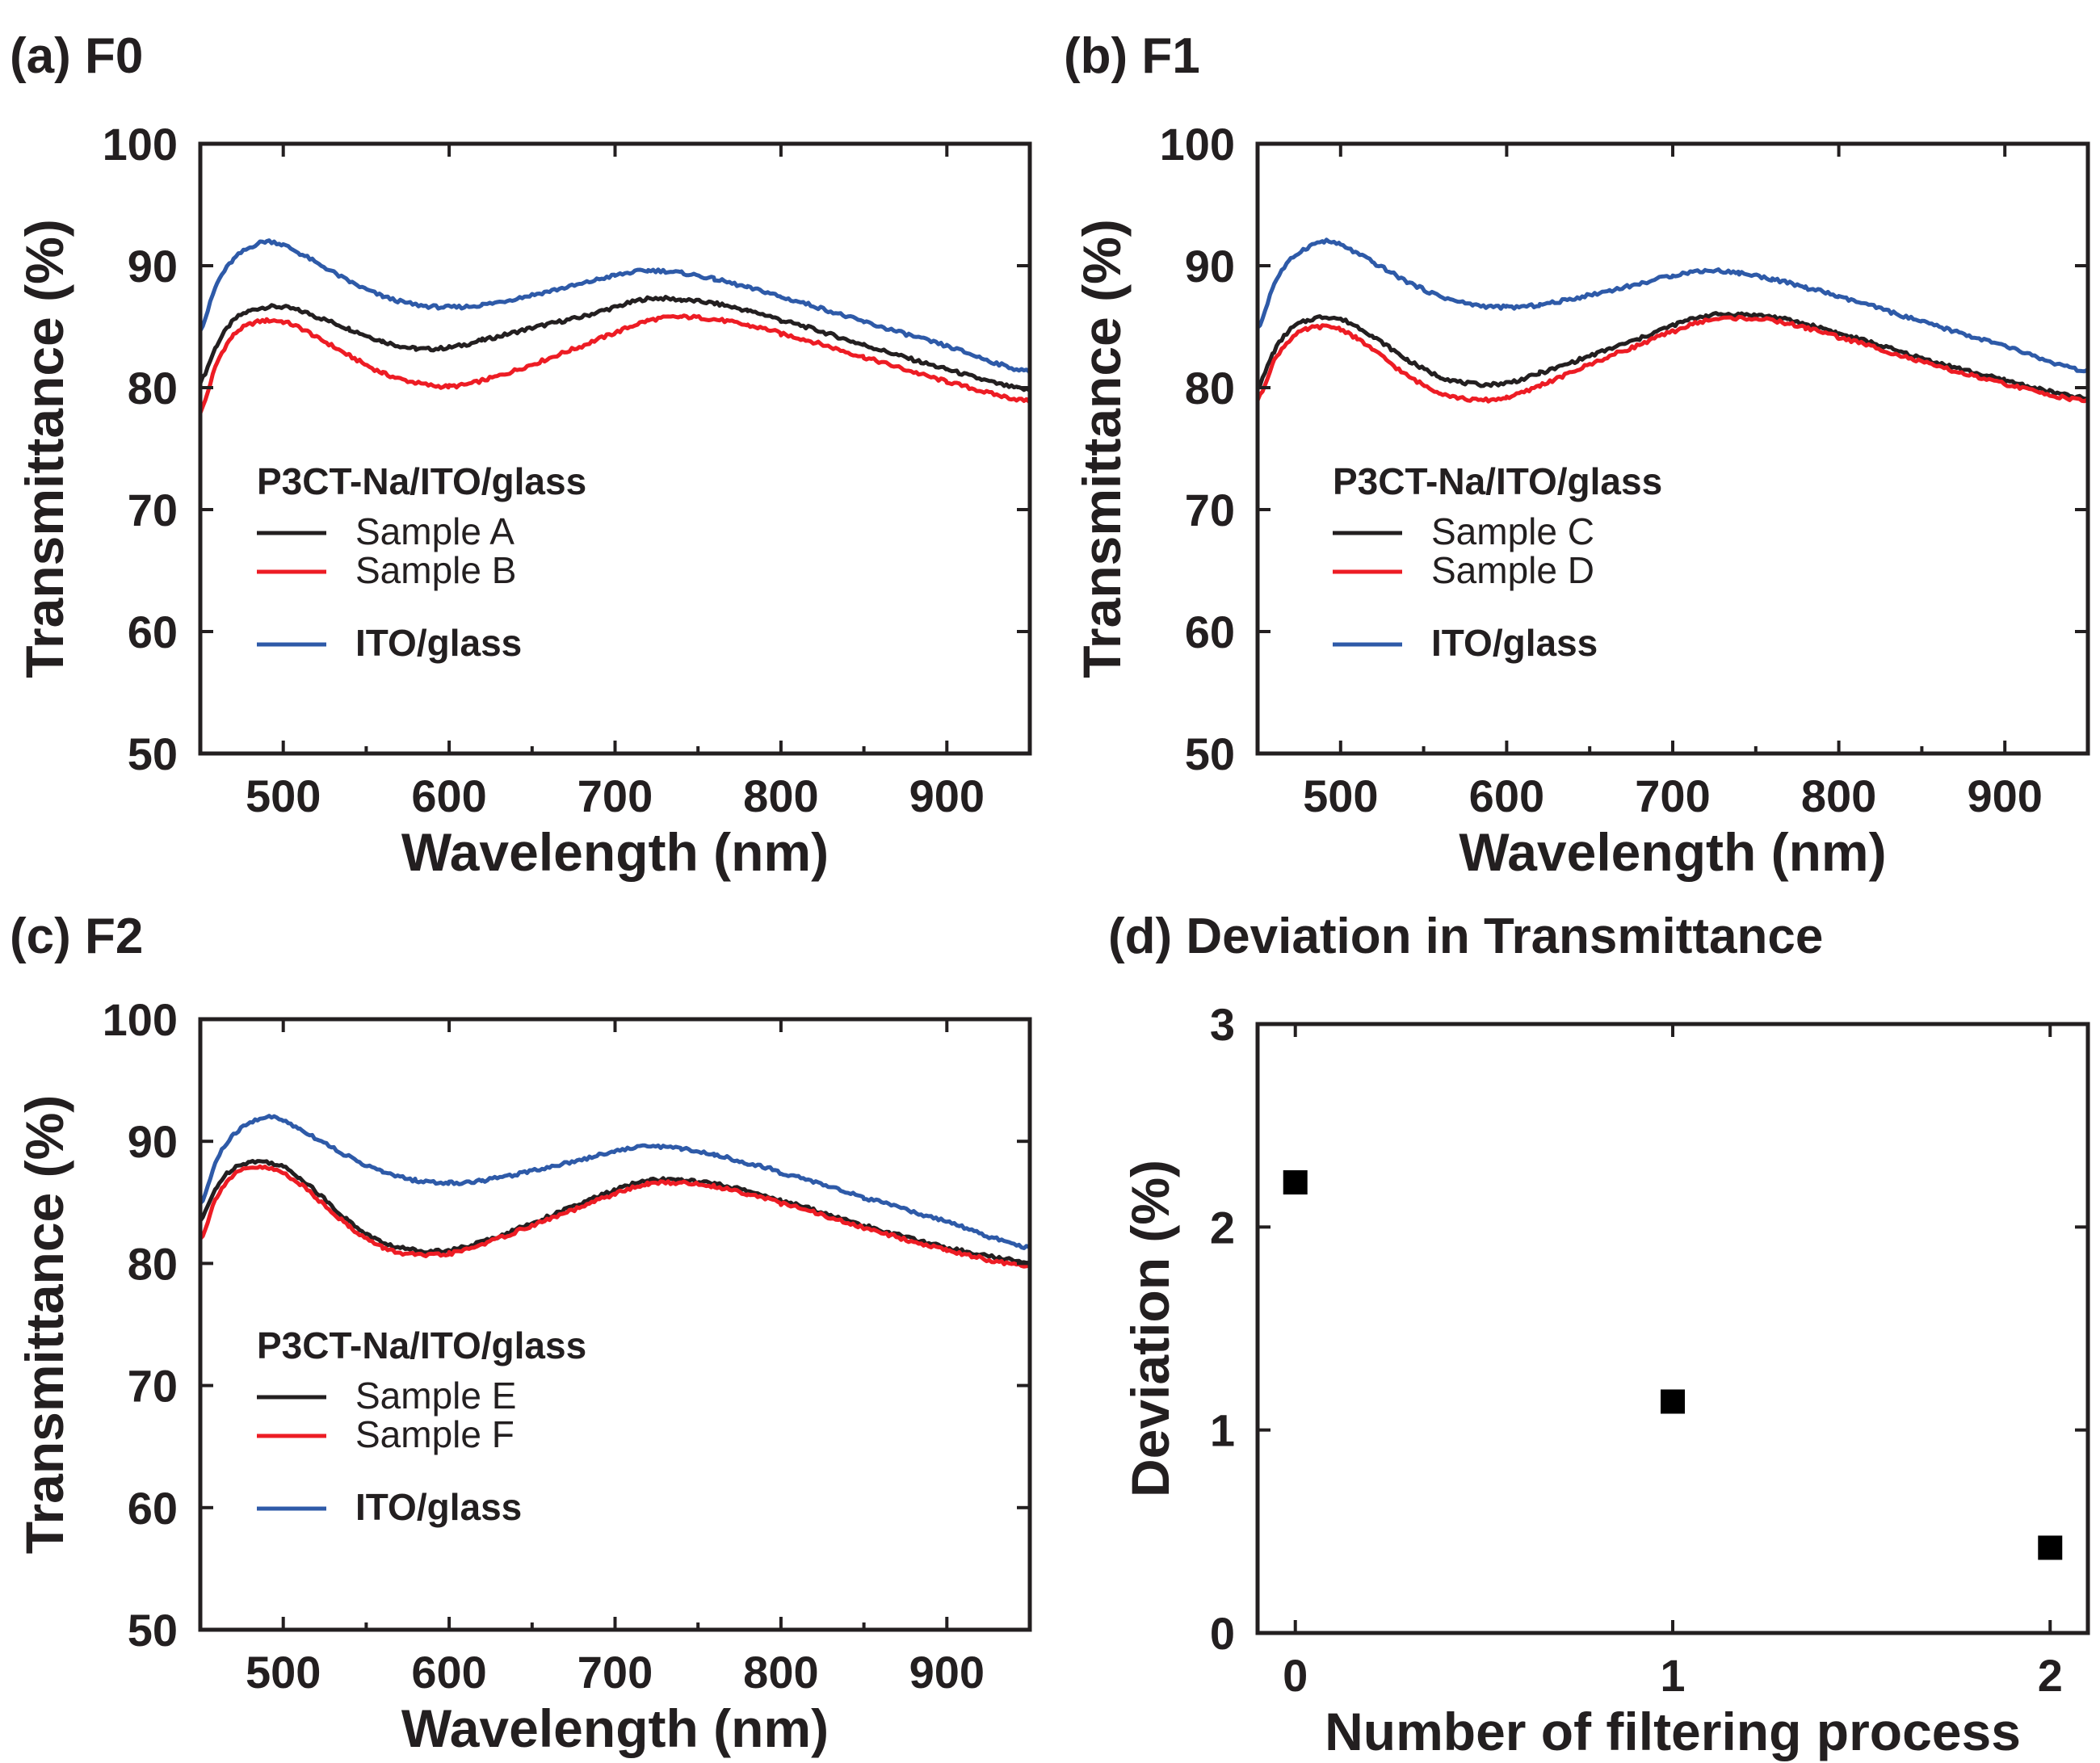 The height and width of the screenshot is (1763, 2100). I want to click on plot-area-b, so click(1673, 321).